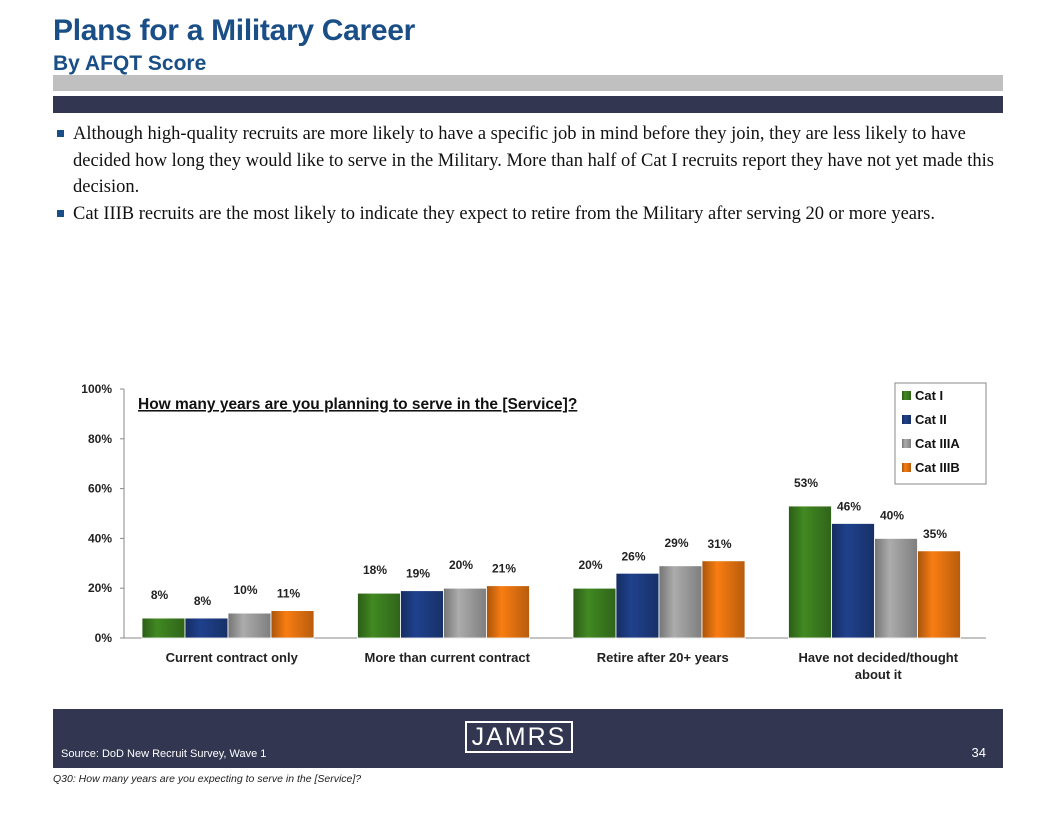  What do you see at coordinates (528, 83) in the screenshot?
I see `header-gray-band` at bounding box center [528, 83].